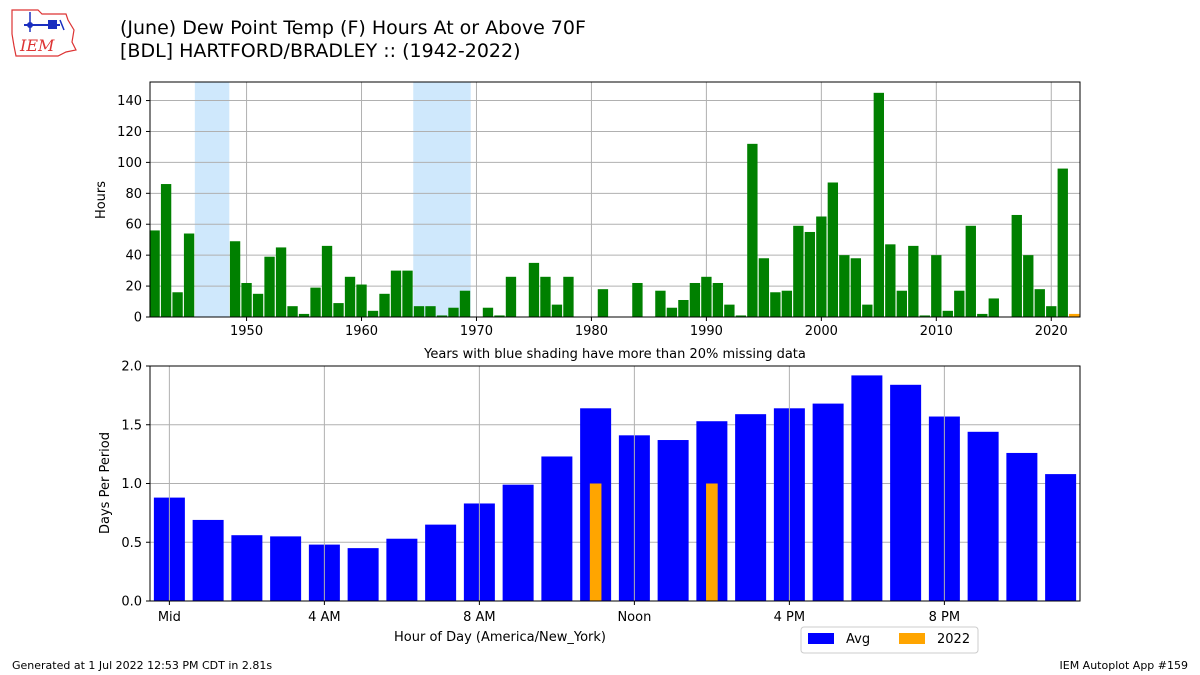 The width and height of the screenshot is (1200, 675). Describe the element at coordinates (534, 289) in the screenshot. I see `bar-year-1975` at that location.